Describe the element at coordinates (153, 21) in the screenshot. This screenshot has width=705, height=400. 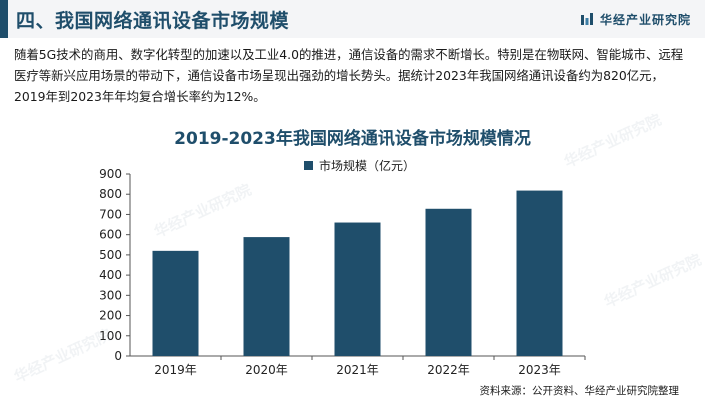
I see `page-title: 四、我国网络通讯设备市场规模` at that location.